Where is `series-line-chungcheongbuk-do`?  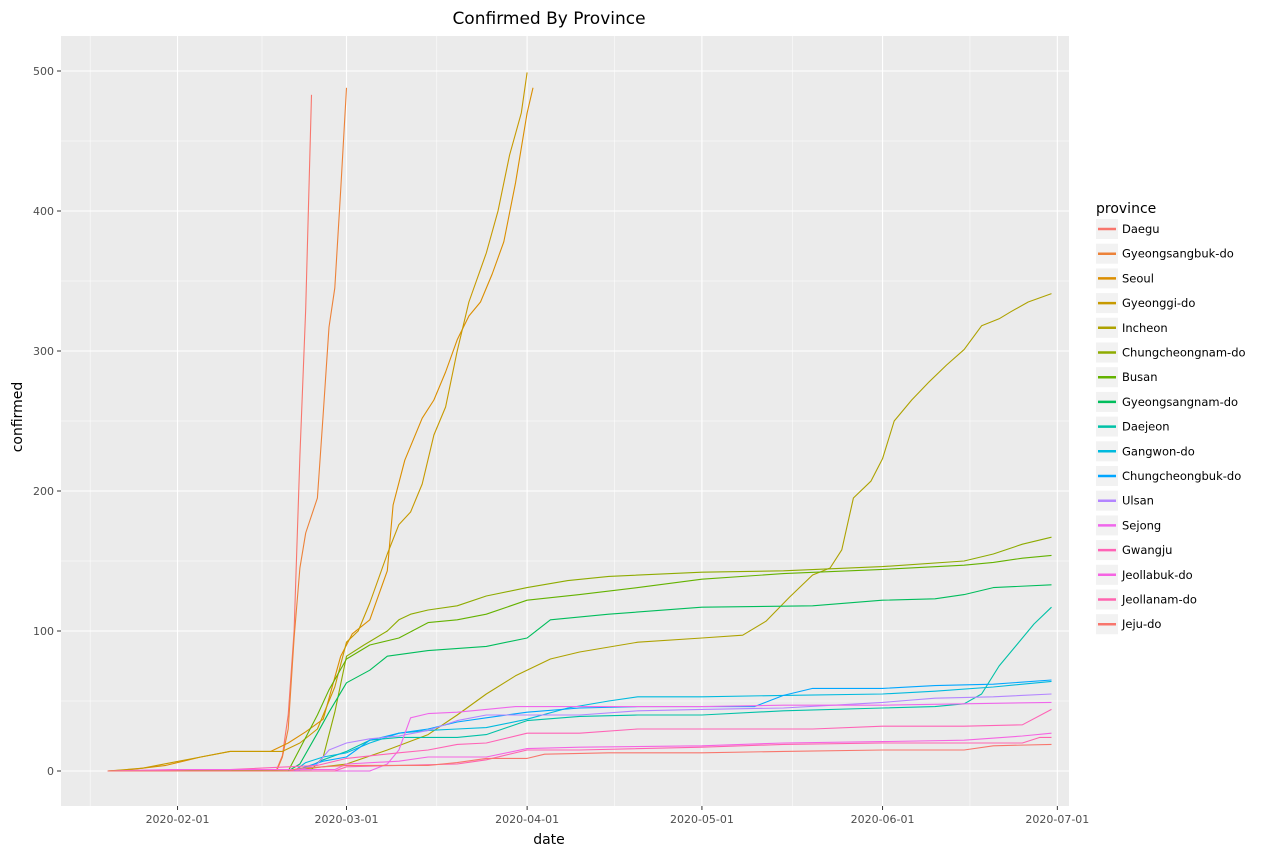 series-line-chungcheongbuk-do is located at coordinates (579, 725).